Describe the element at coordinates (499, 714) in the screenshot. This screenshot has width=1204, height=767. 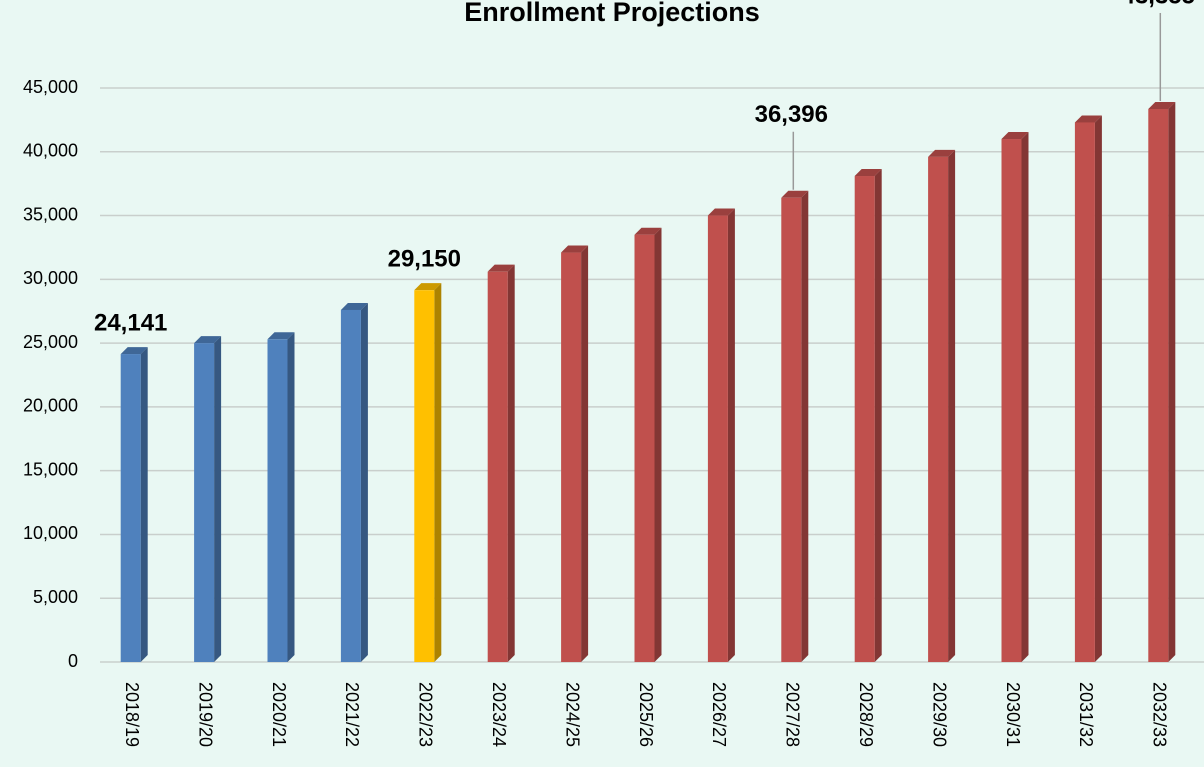
I see `x-tick-label: 2023/24` at that location.